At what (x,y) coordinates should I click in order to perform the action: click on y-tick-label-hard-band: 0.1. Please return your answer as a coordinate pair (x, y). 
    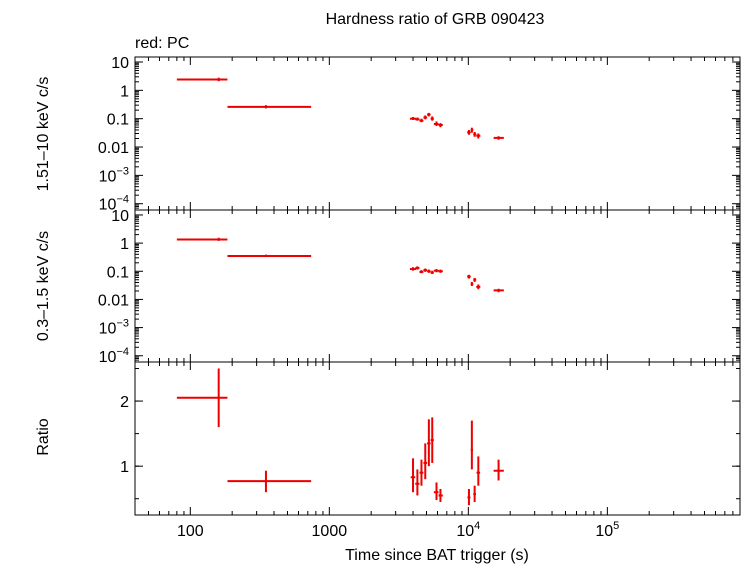
    Looking at the image, I should click on (118, 120).